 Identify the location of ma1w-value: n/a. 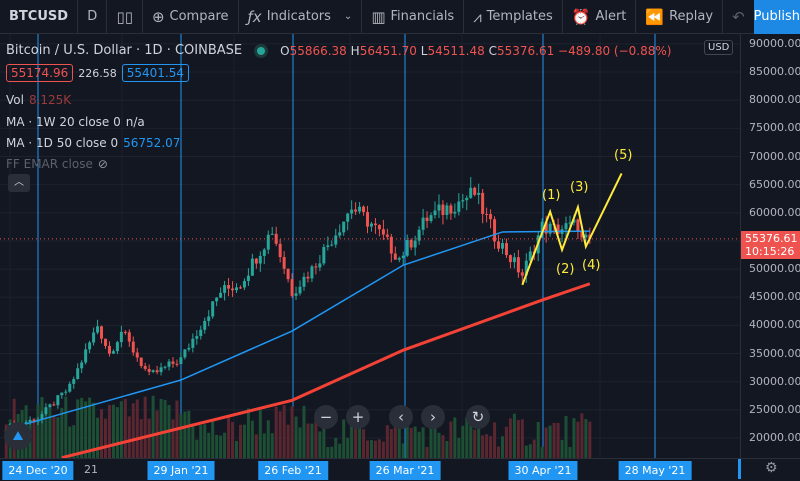
(135, 122).